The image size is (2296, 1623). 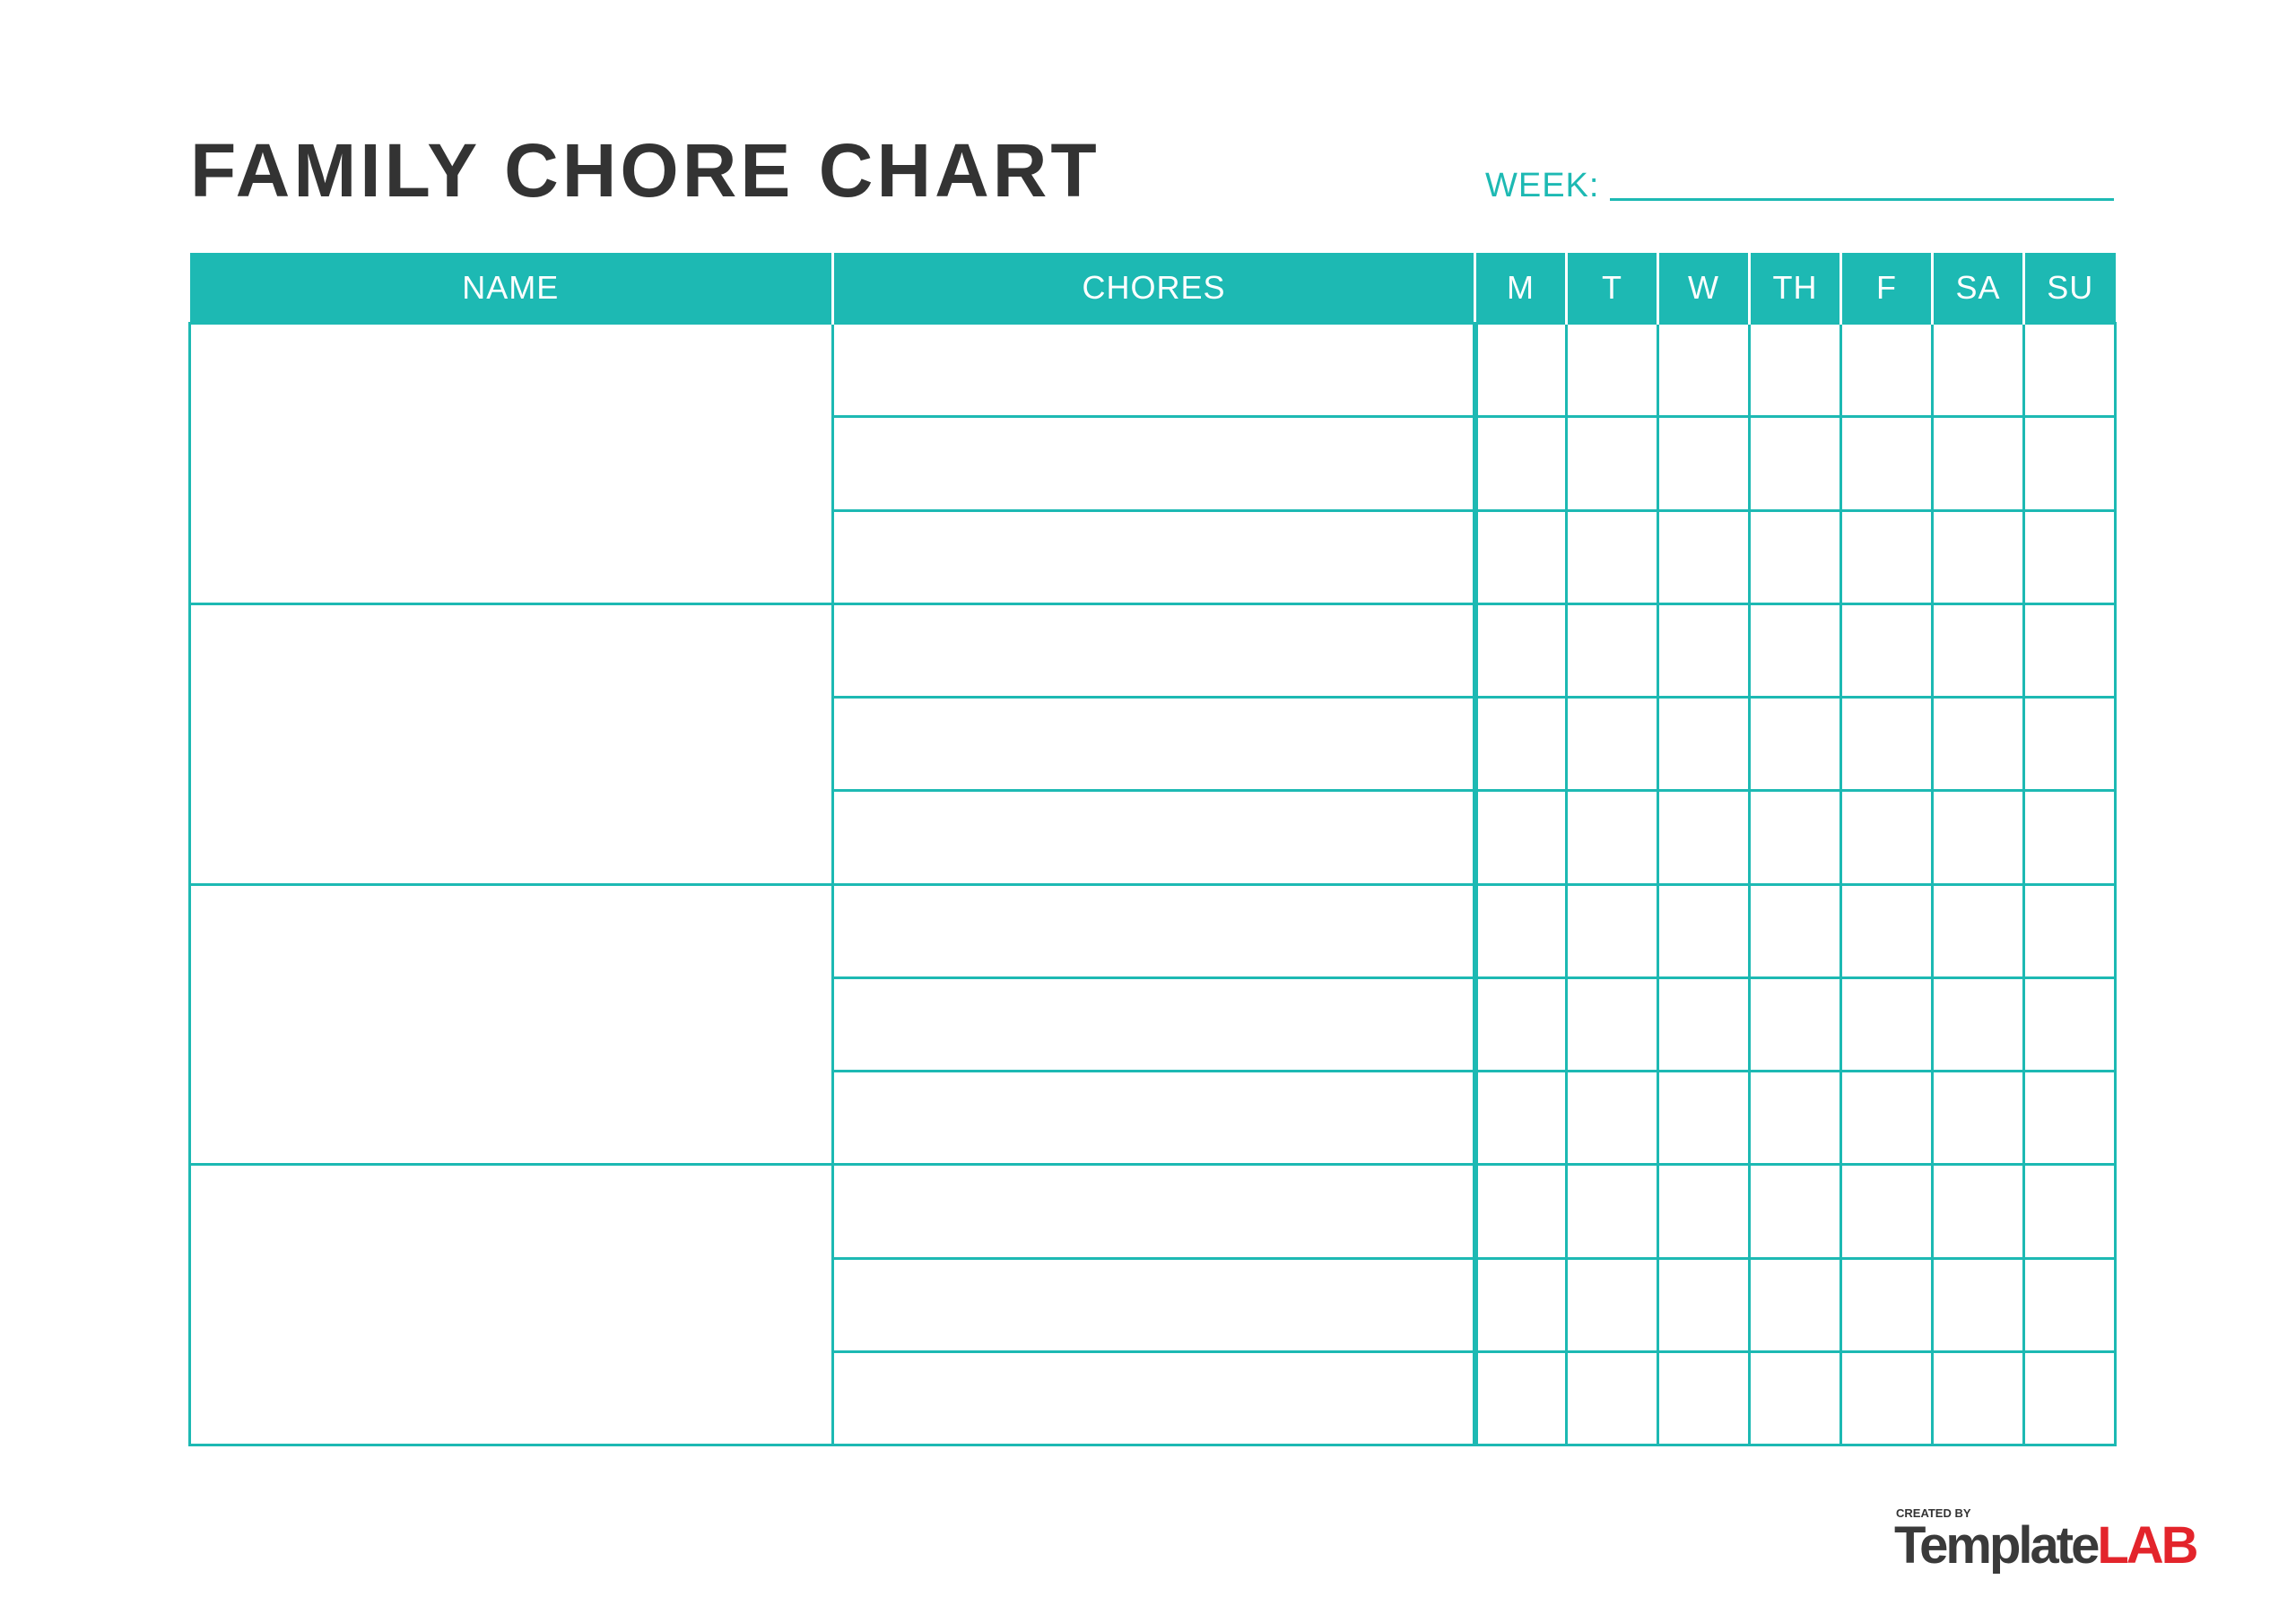 I want to click on week-input-line, so click(x=1862, y=199).